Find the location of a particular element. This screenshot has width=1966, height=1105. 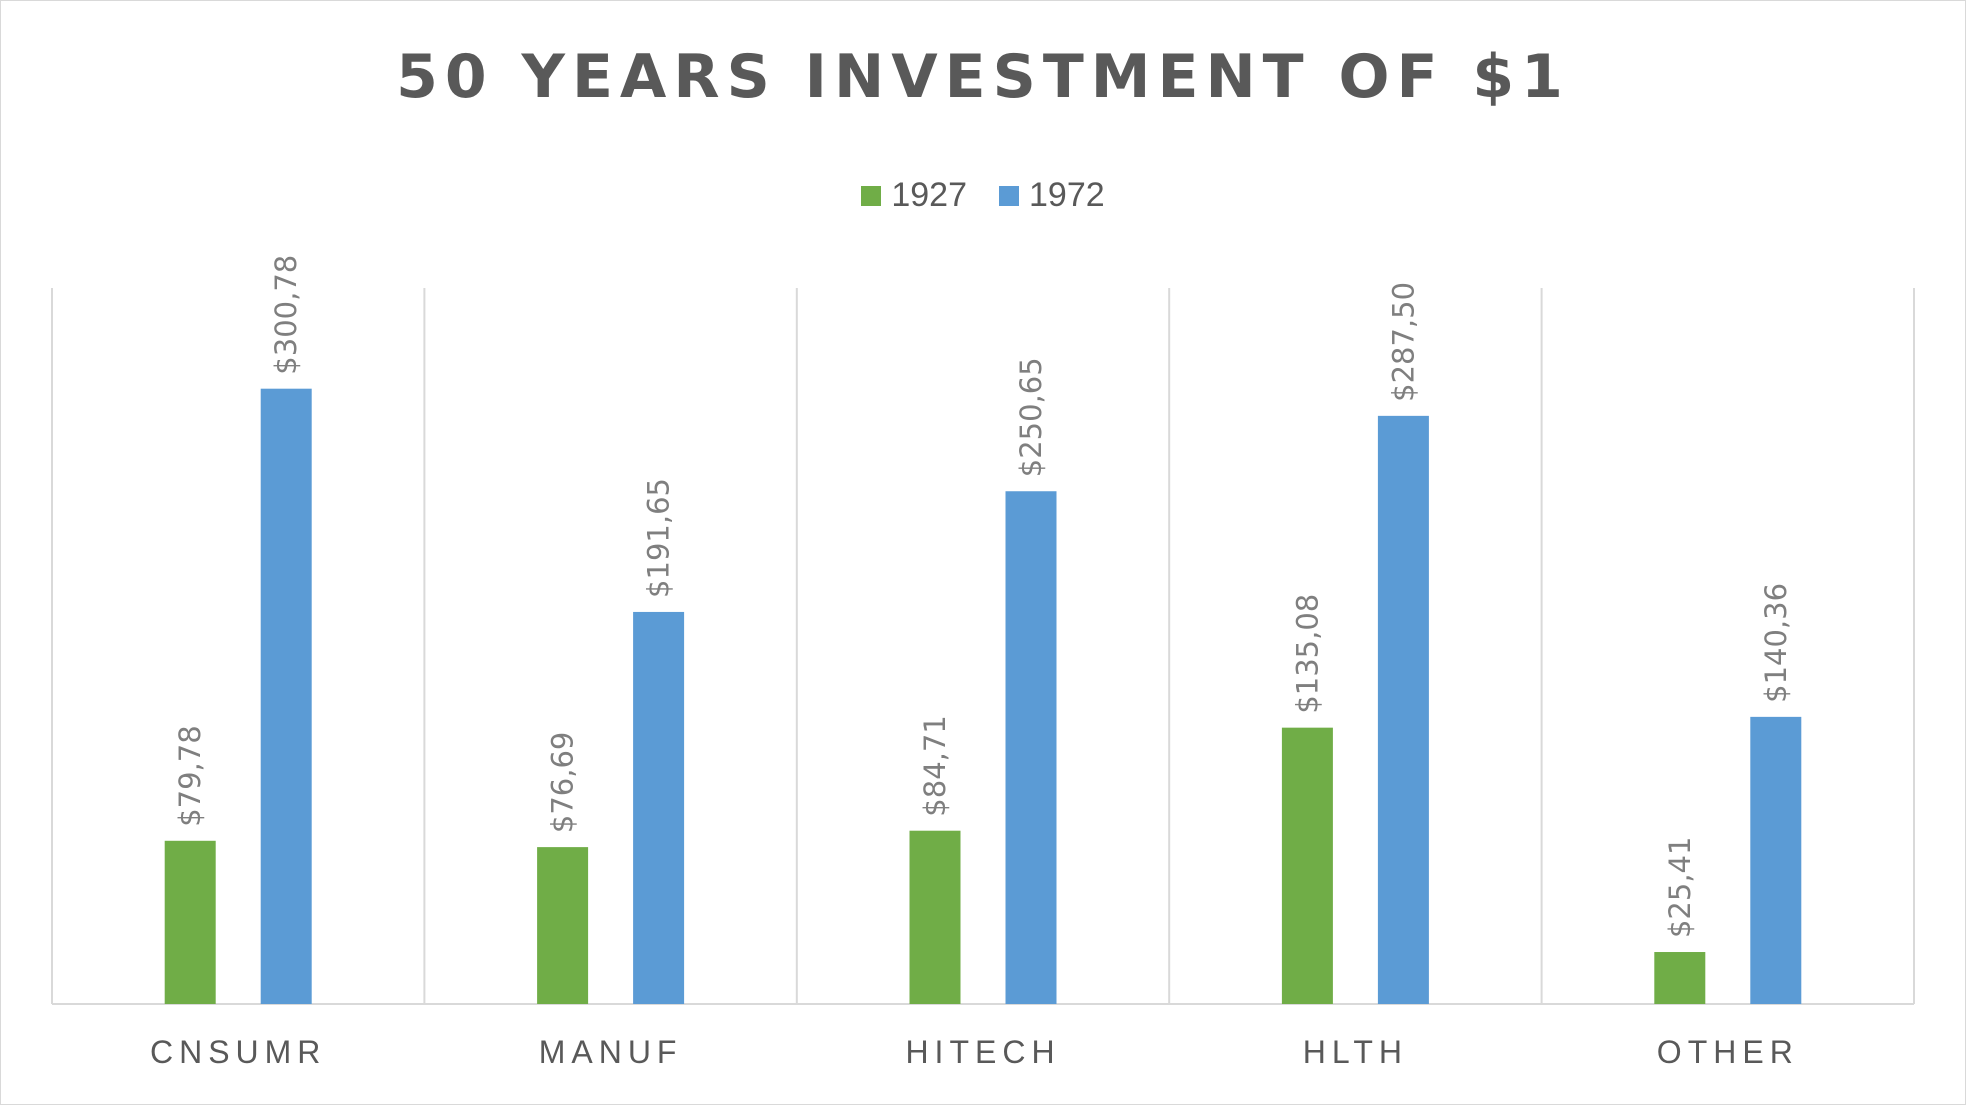

legend-swatch-1972 is located at coordinates (1009, 195).